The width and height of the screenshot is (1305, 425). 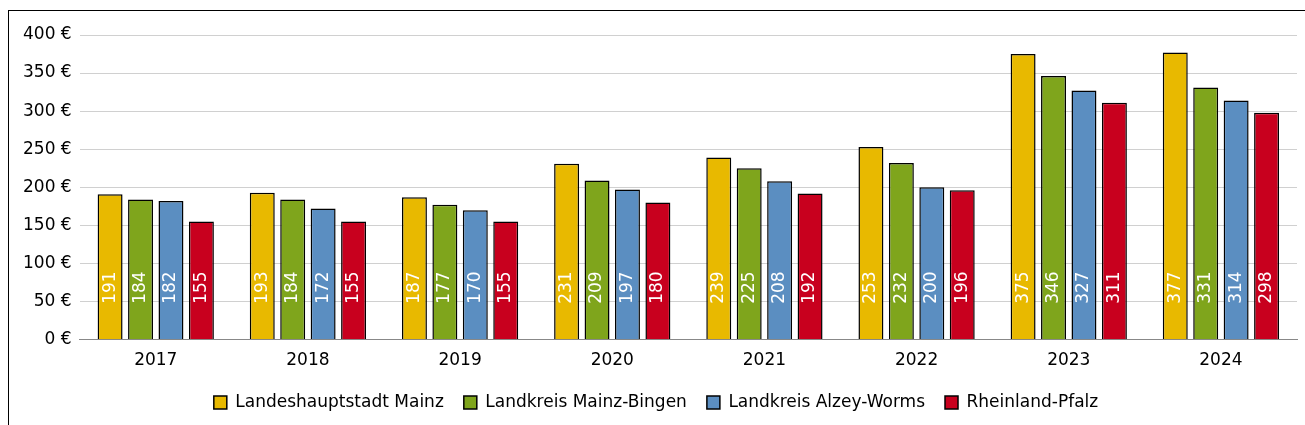 I want to click on x-tick-label: 2021, so click(x=764, y=359).